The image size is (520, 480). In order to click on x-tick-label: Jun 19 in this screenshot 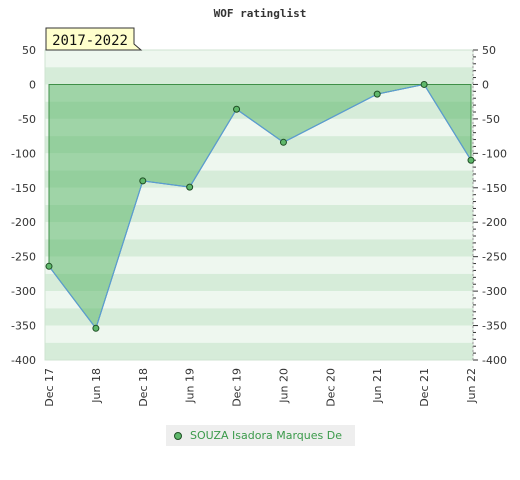, I will do `click(190, 386)`.